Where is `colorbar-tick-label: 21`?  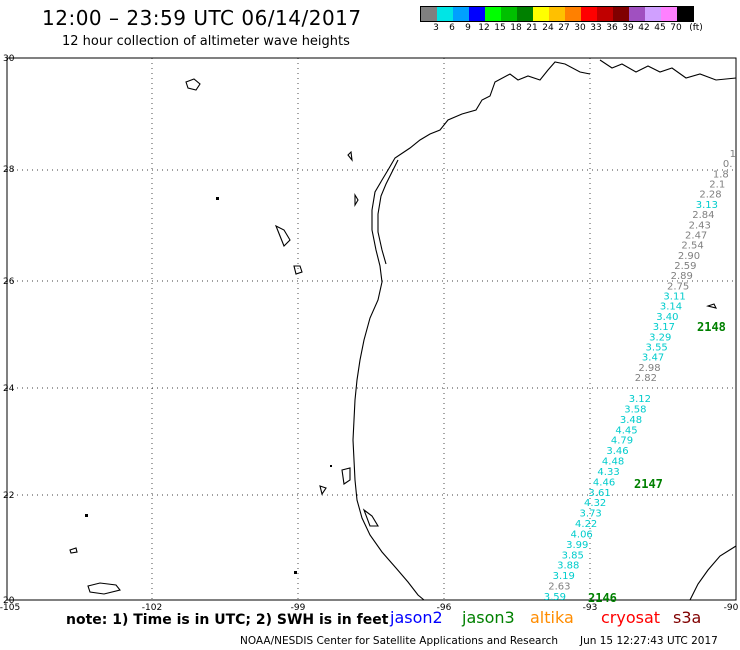
colorbar-tick-label: 21 is located at coordinates (532, 28).